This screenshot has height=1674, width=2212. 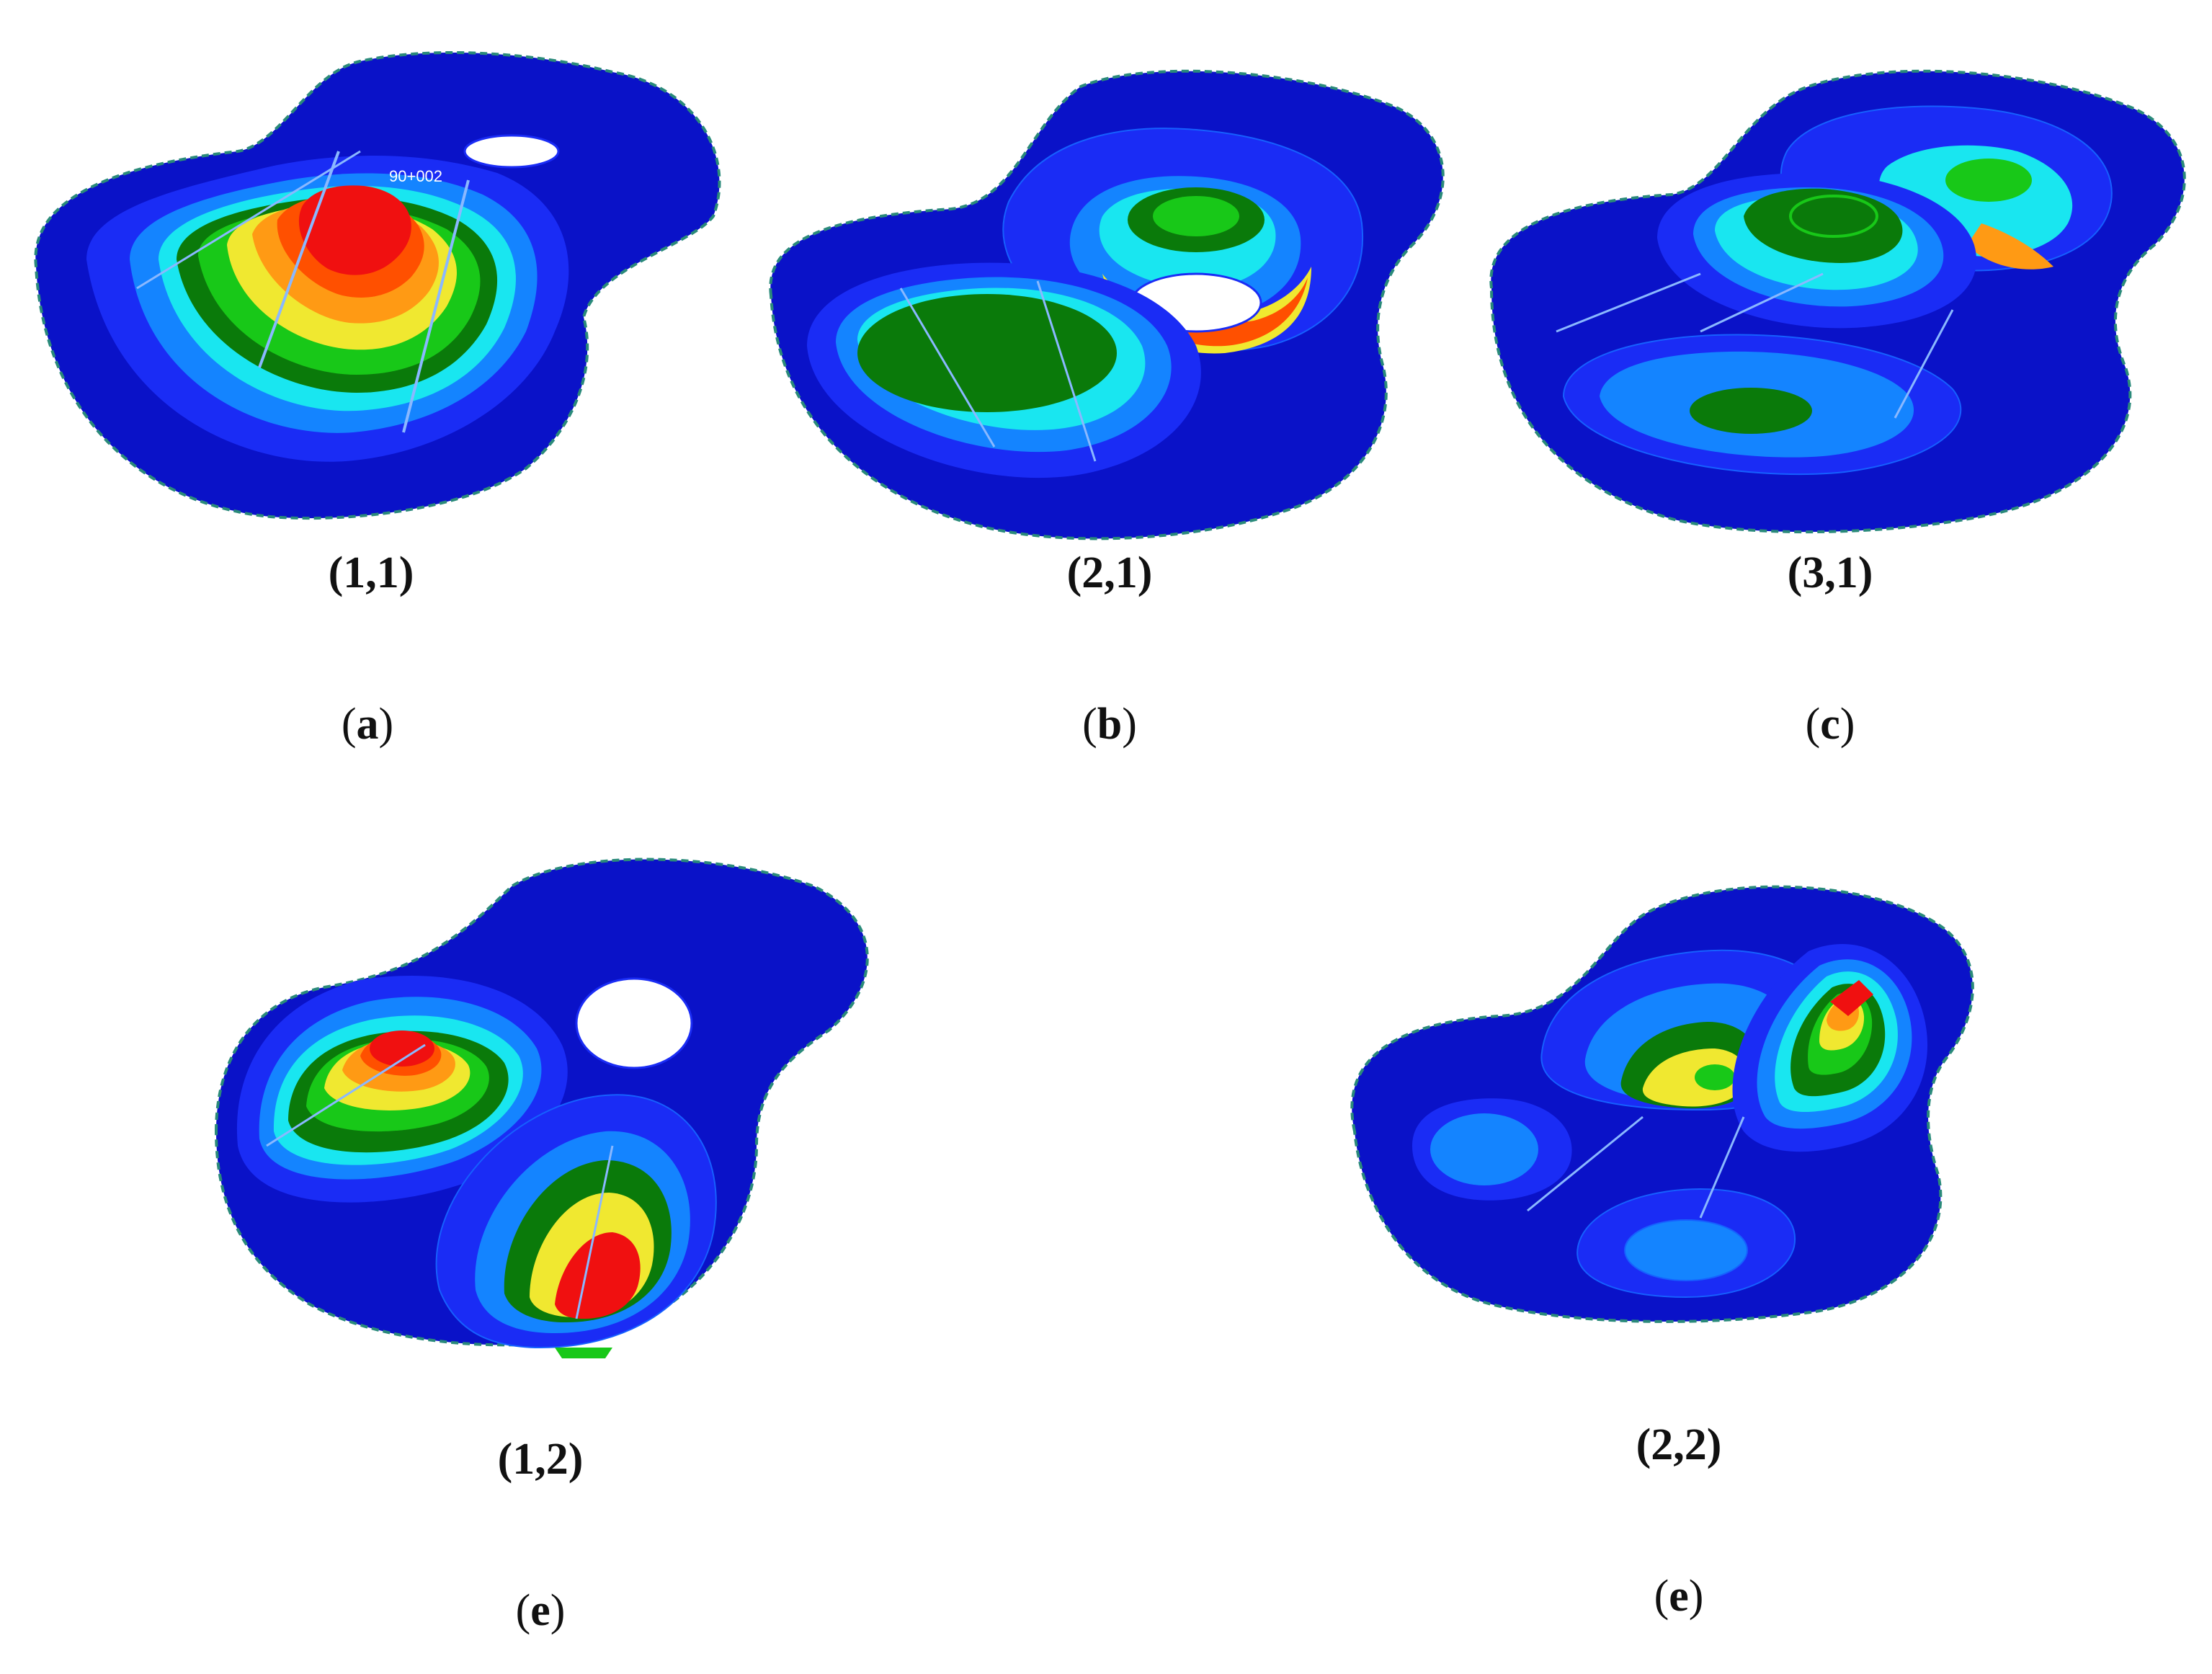 What do you see at coordinates (371, 572) in the screenshot?
I see `mode-label-a: (1,1)` at bounding box center [371, 572].